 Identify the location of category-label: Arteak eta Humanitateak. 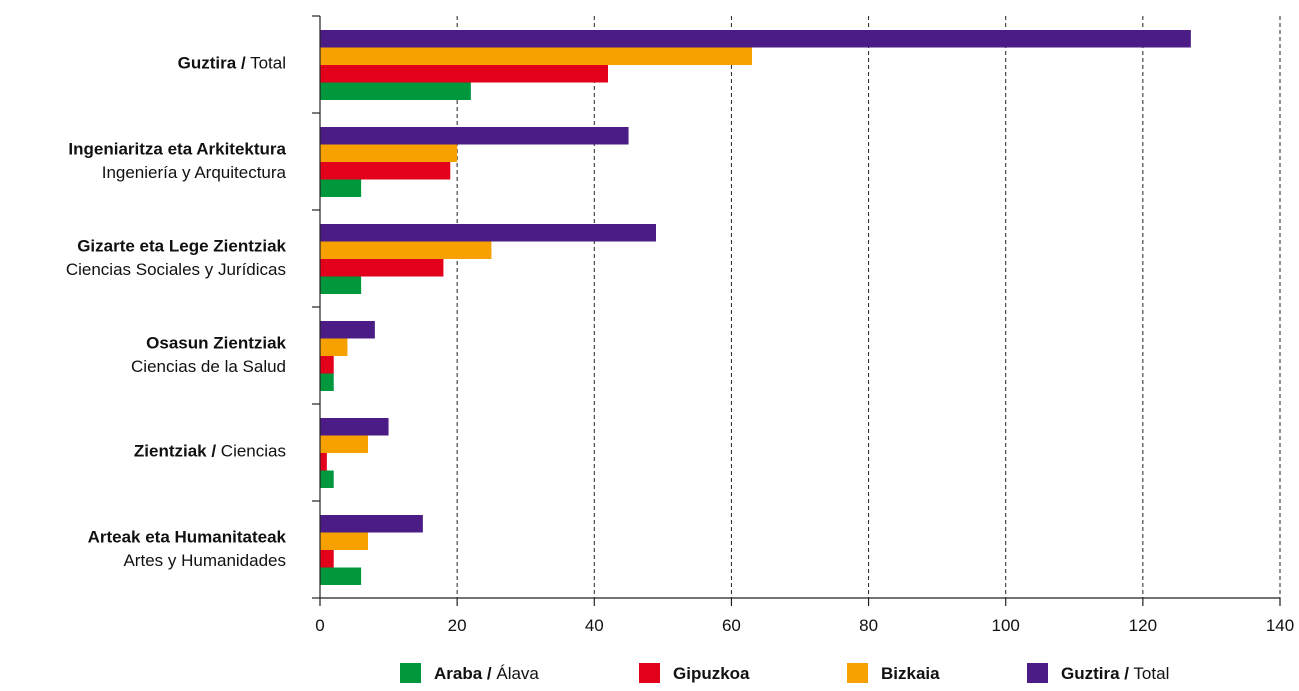
(187, 537).